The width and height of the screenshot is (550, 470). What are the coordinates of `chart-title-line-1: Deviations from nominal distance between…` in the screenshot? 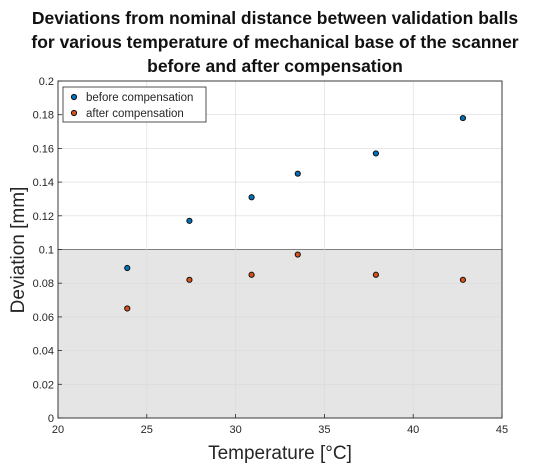 It's located at (275, 18).